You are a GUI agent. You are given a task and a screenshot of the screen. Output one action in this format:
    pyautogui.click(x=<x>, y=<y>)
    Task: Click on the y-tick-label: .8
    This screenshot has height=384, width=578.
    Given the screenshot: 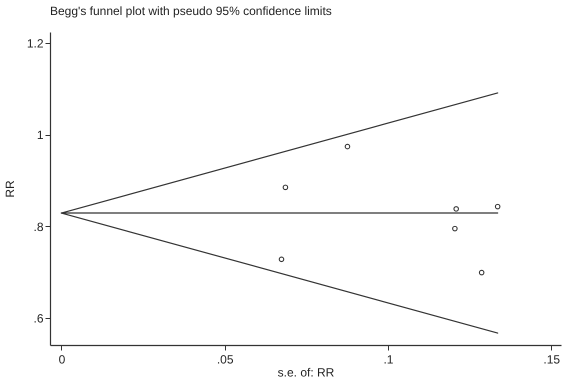 What is the action you would take?
    pyautogui.click(x=38, y=227)
    